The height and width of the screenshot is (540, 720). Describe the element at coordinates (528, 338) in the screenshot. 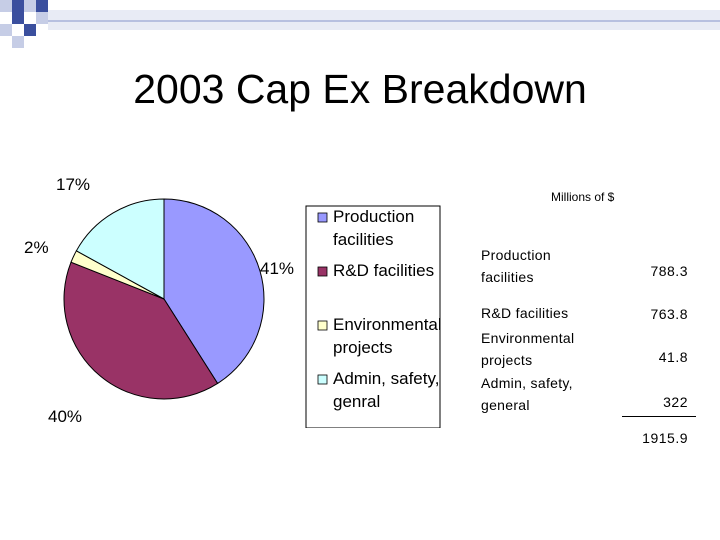

I see `row-label-line: Environmental` at that location.